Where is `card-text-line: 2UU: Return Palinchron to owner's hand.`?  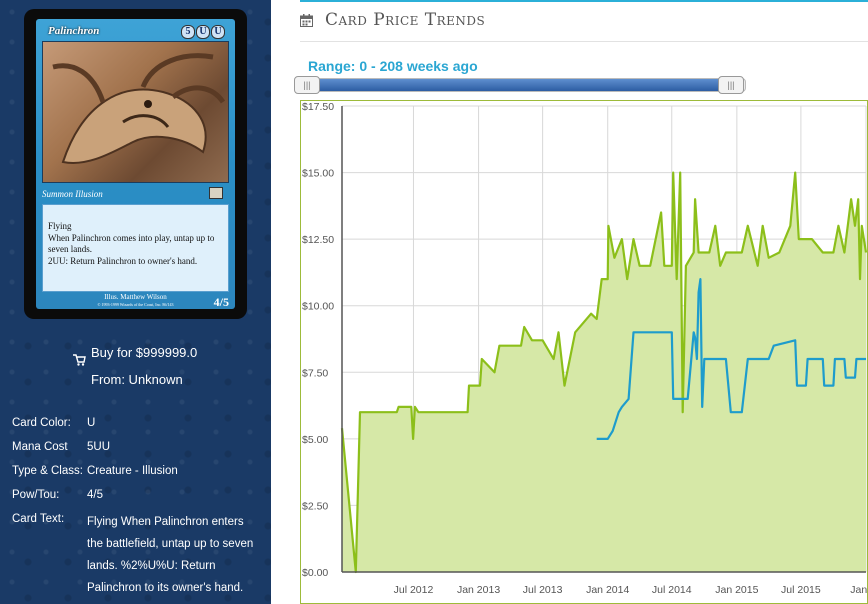
card-text-line: 2UU: Return Palinchron to owner's hand. is located at coordinates (123, 261).